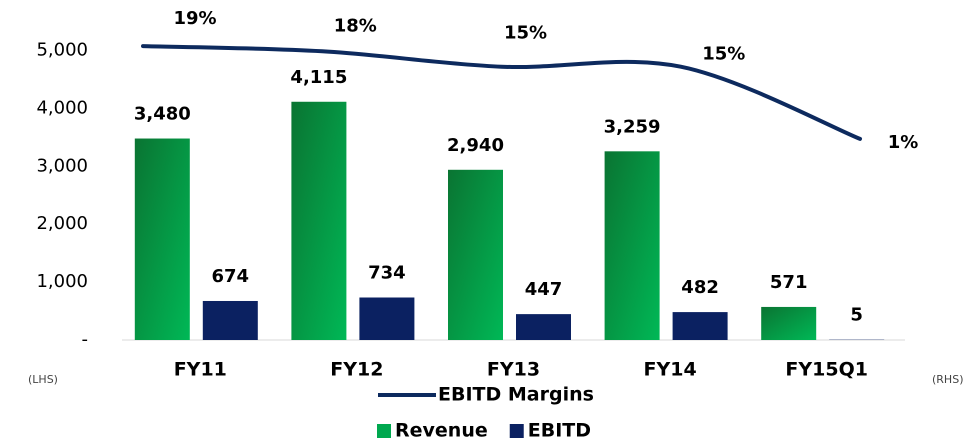  I want to click on y-tick-label: -, so click(85, 339).